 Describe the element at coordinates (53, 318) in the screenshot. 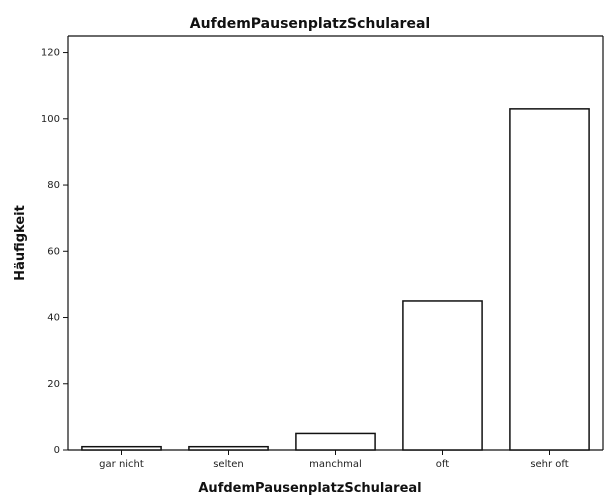

I see `y-tick-label: 40` at that location.